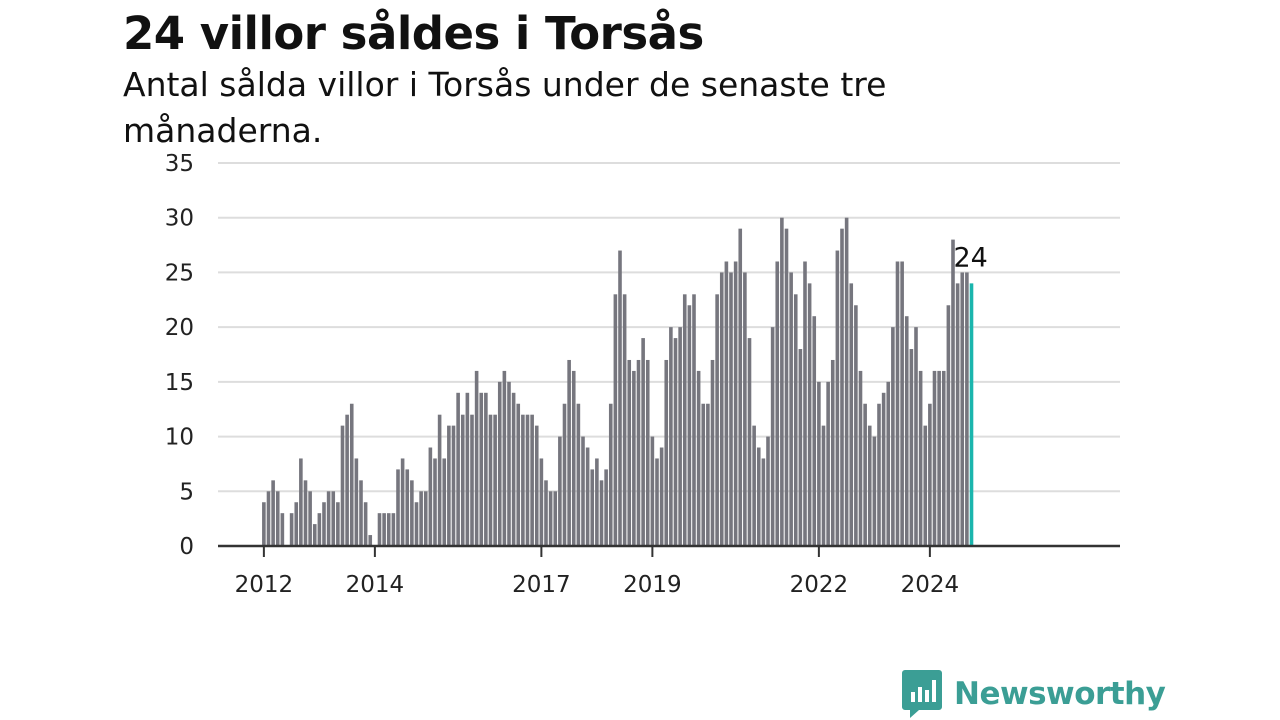 This screenshot has width=1280, height=720. What do you see at coordinates (971, 257) in the screenshot?
I see `last-value-label: 24` at bounding box center [971, 257].